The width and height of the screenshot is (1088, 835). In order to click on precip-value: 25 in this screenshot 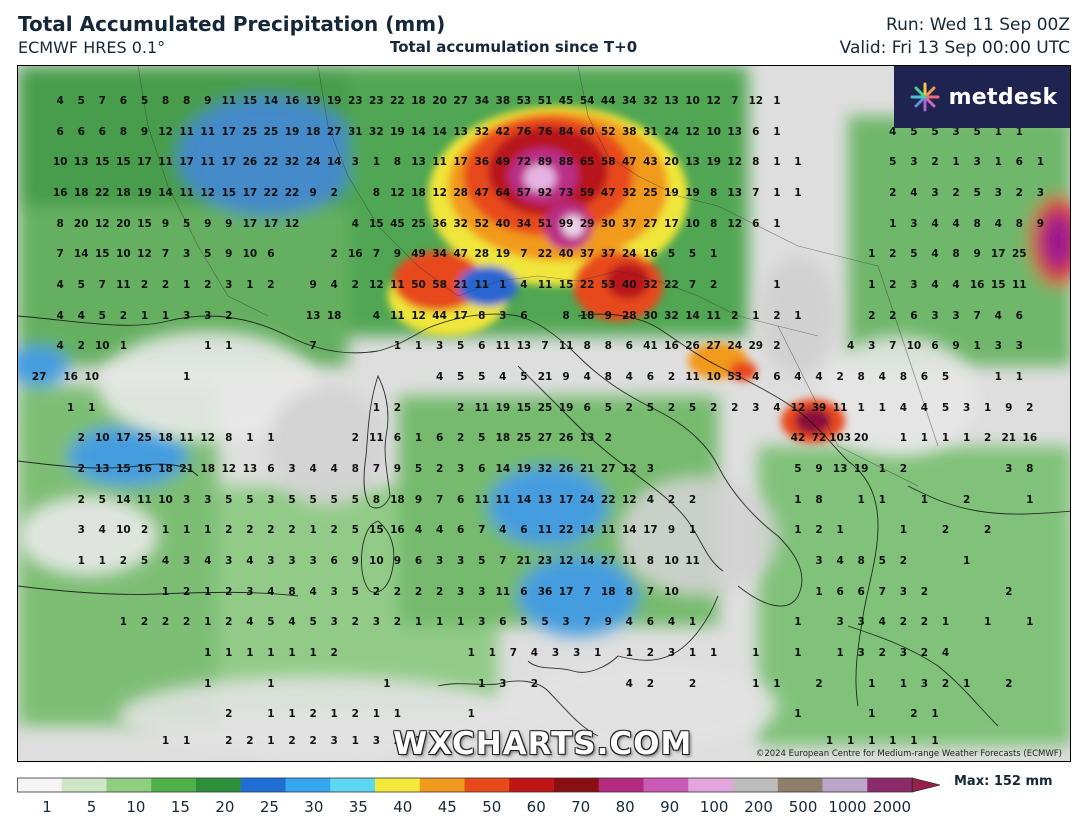, I will do `click(650, 192)`.